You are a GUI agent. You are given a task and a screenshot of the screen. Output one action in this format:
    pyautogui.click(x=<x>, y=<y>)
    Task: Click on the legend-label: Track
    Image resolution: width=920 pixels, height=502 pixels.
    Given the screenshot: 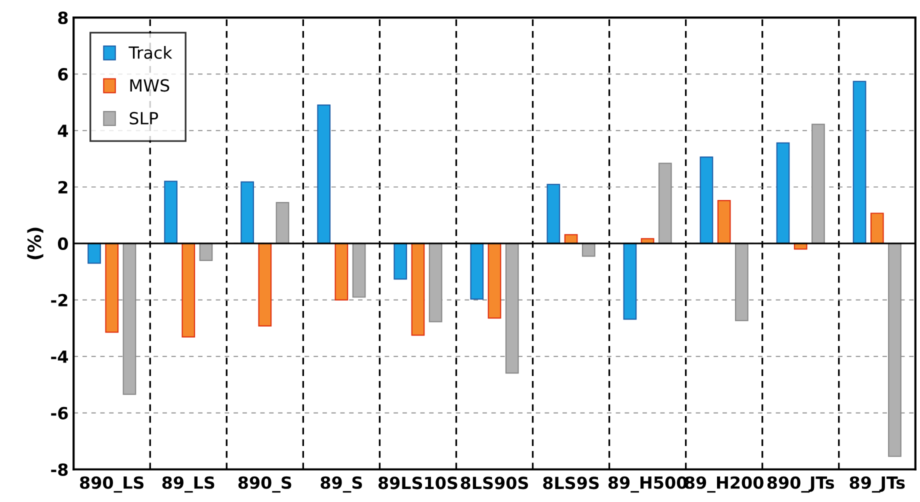 What is the action you would take?
    pyautogui.click(x=150, y=52)
    